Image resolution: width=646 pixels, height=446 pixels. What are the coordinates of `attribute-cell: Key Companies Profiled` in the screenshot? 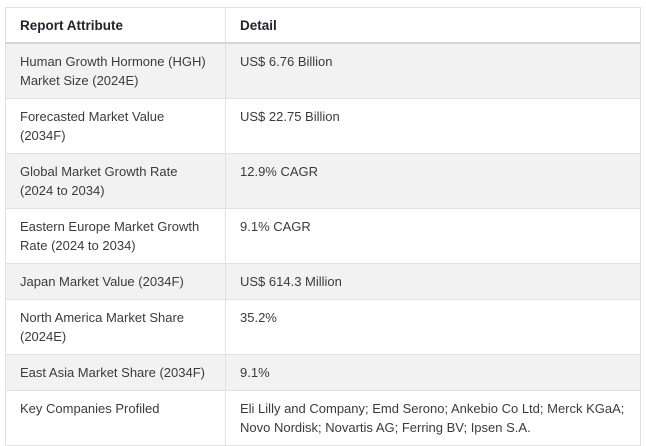 It's located at (115, 418).